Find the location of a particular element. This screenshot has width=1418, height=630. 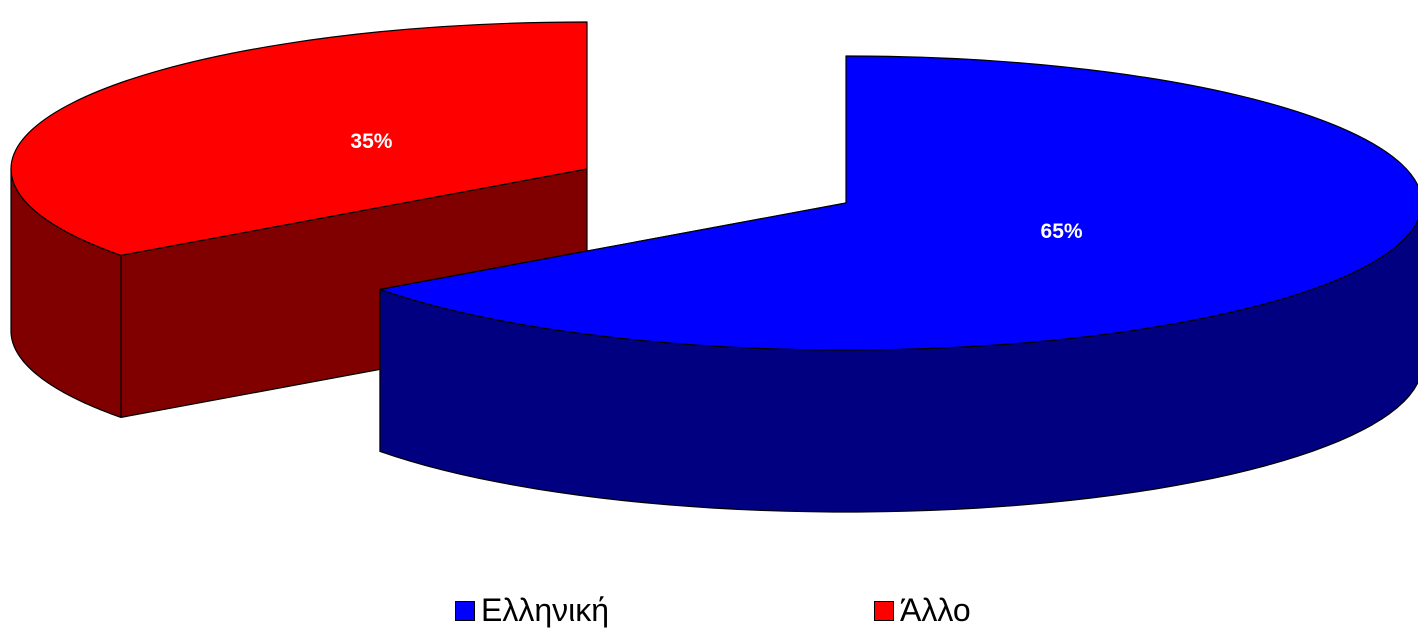

legend-item-greek: Ελληνική is located at coordinates (532, 610).